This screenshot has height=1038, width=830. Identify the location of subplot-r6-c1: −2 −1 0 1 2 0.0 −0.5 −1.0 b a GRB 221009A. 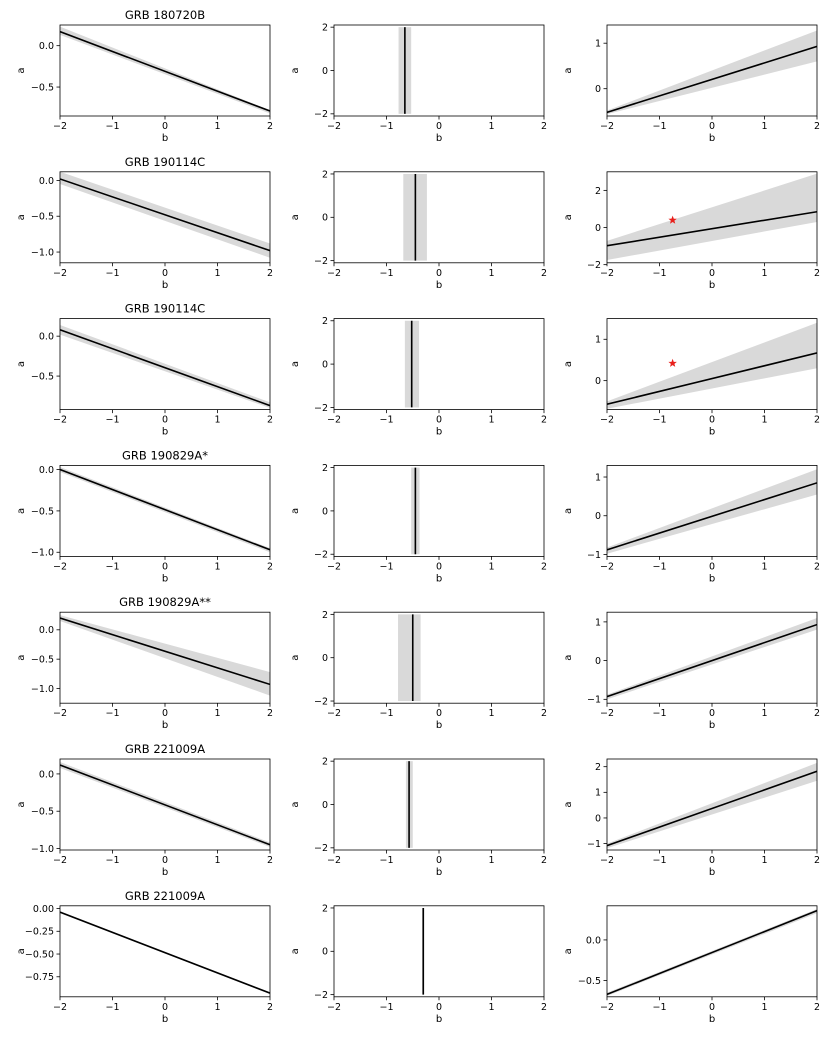
(144, 810).